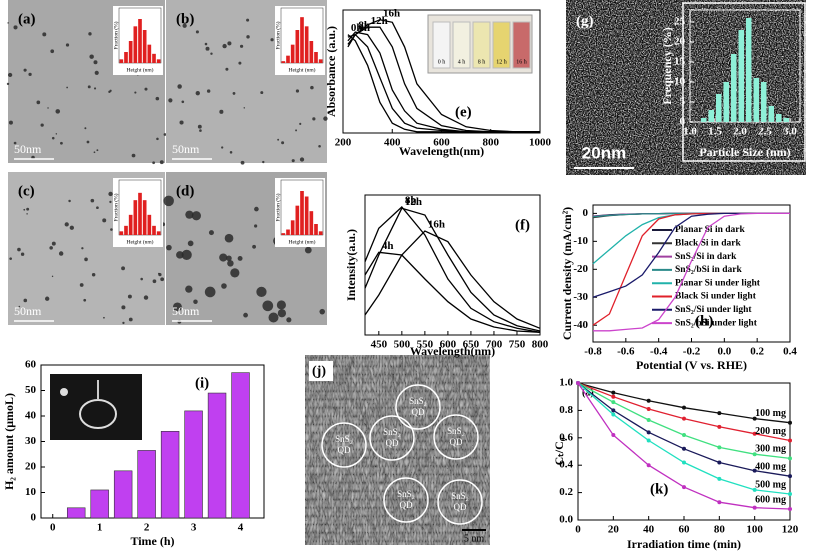 This screenshot has height=558, width=817. I want to click on y-tick-label: 60, so click(31, 365).